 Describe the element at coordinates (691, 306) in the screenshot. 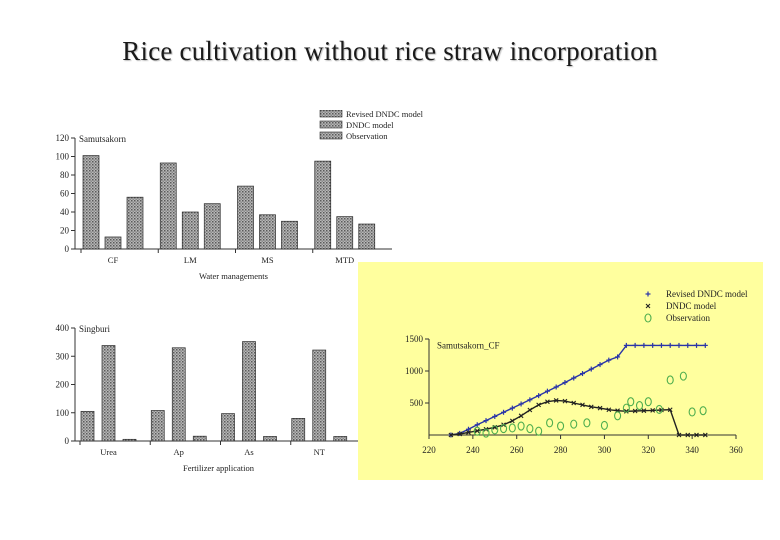

I see `legend-label: DNDC model` at that location.